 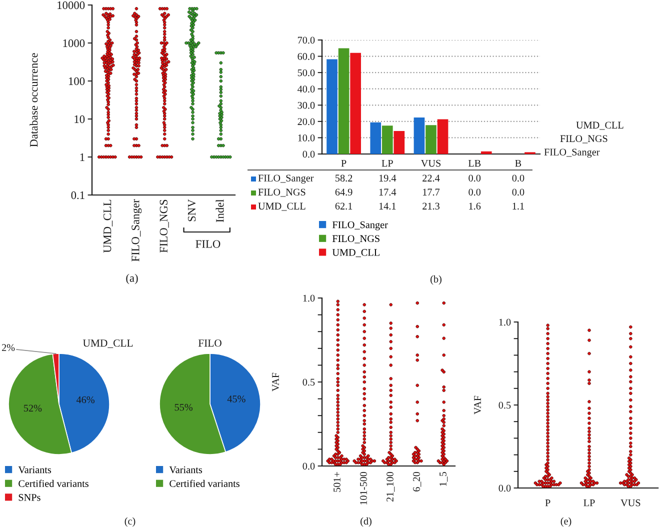 What do you see at coordinates (79, 119) in the screenshot?
I see `y-tick-label: 10` at bounding box center [79, 119].